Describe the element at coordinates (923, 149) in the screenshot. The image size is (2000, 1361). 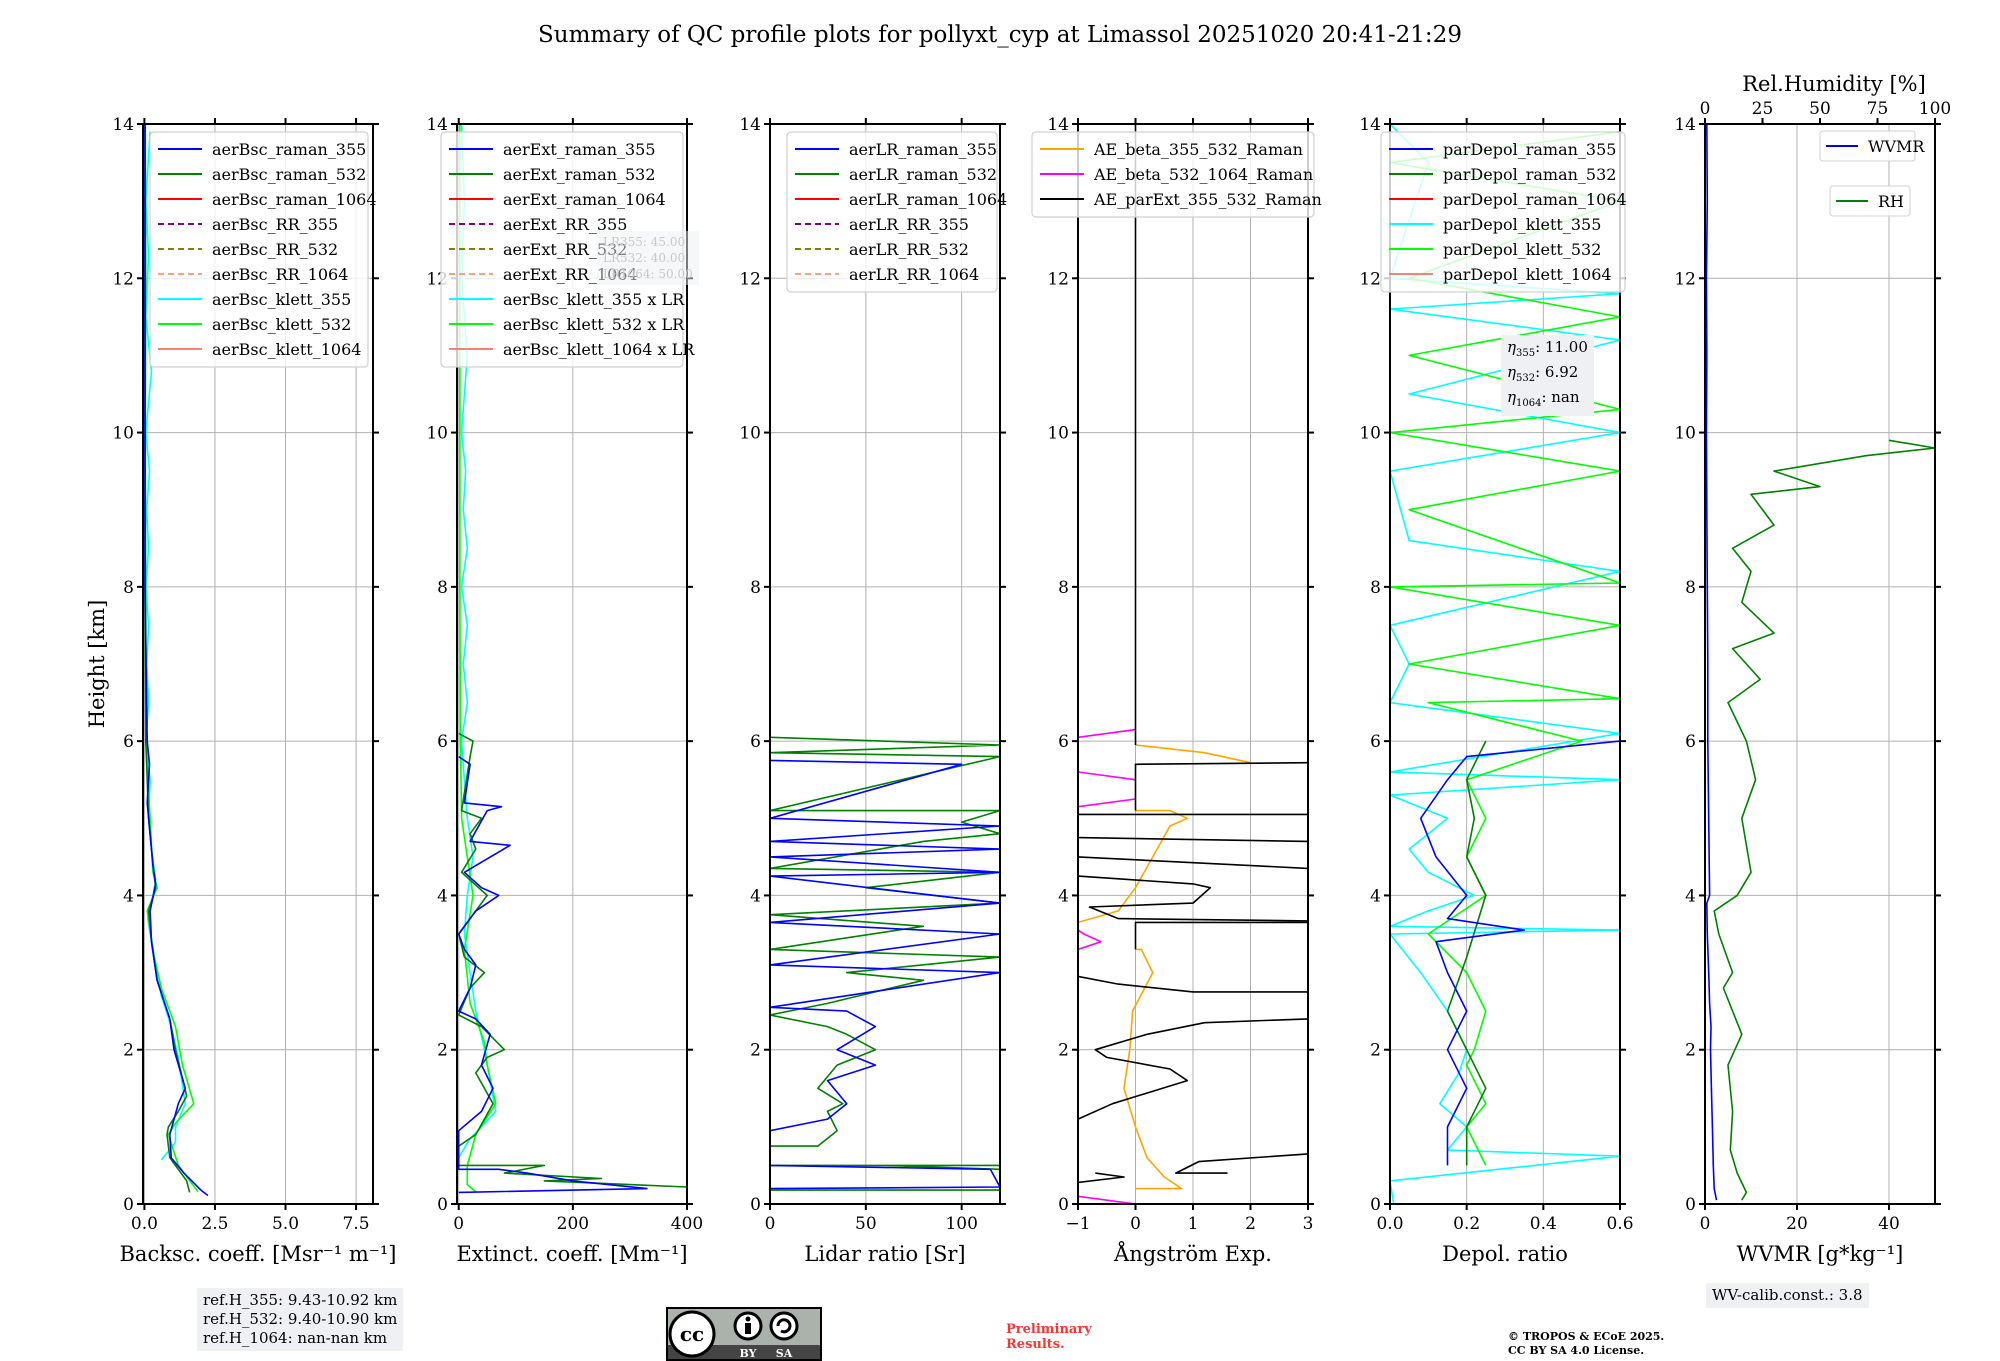
I see `legend-label: aerLR_raman_355` at that location.